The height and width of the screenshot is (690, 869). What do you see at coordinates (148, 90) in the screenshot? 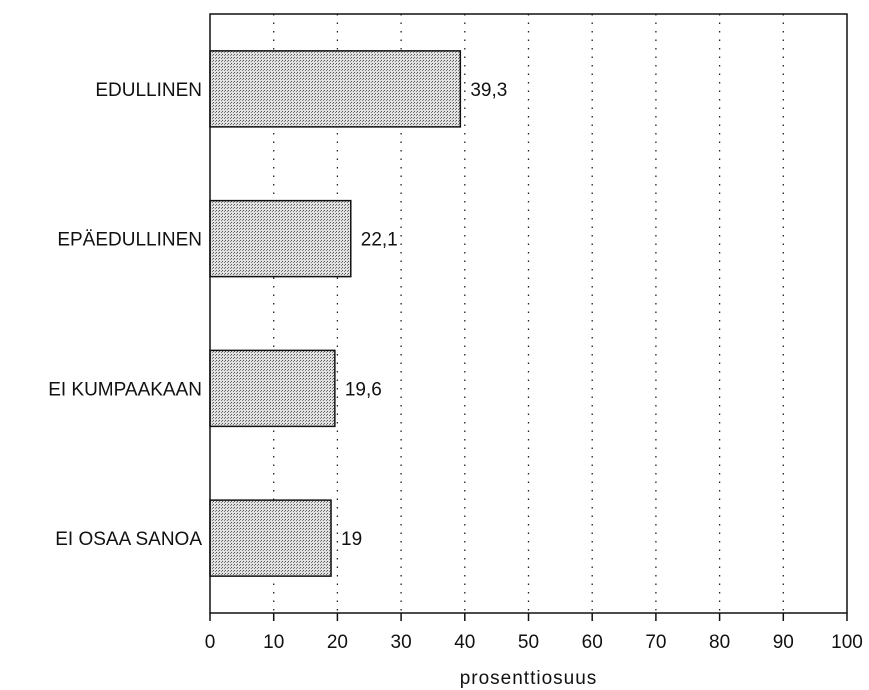
I see `category-label: EDULLINEN` at bounding box center [148, 90].